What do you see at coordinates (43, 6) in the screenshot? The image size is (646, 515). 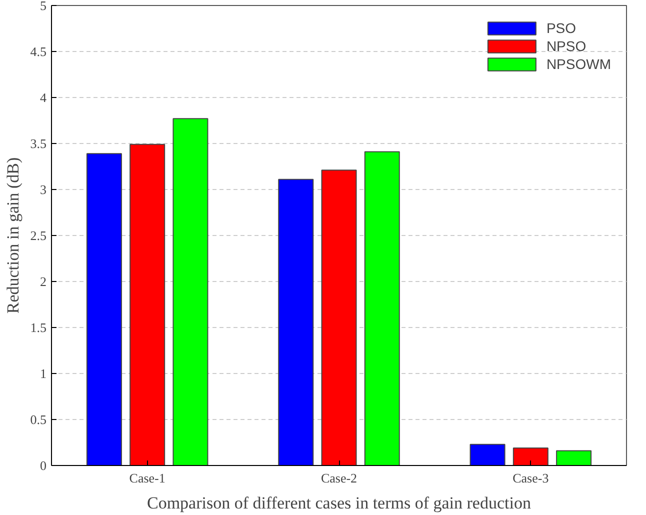 I see `y-tick-label: 5` at bounding box center [43, 6].